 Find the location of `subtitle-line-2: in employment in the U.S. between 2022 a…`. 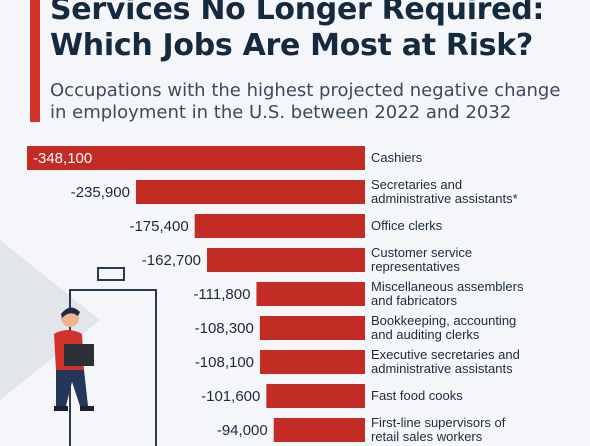

subtitle-line-2: in employment in the U.S. between 2022 a… is located at coordinates (281, 112).